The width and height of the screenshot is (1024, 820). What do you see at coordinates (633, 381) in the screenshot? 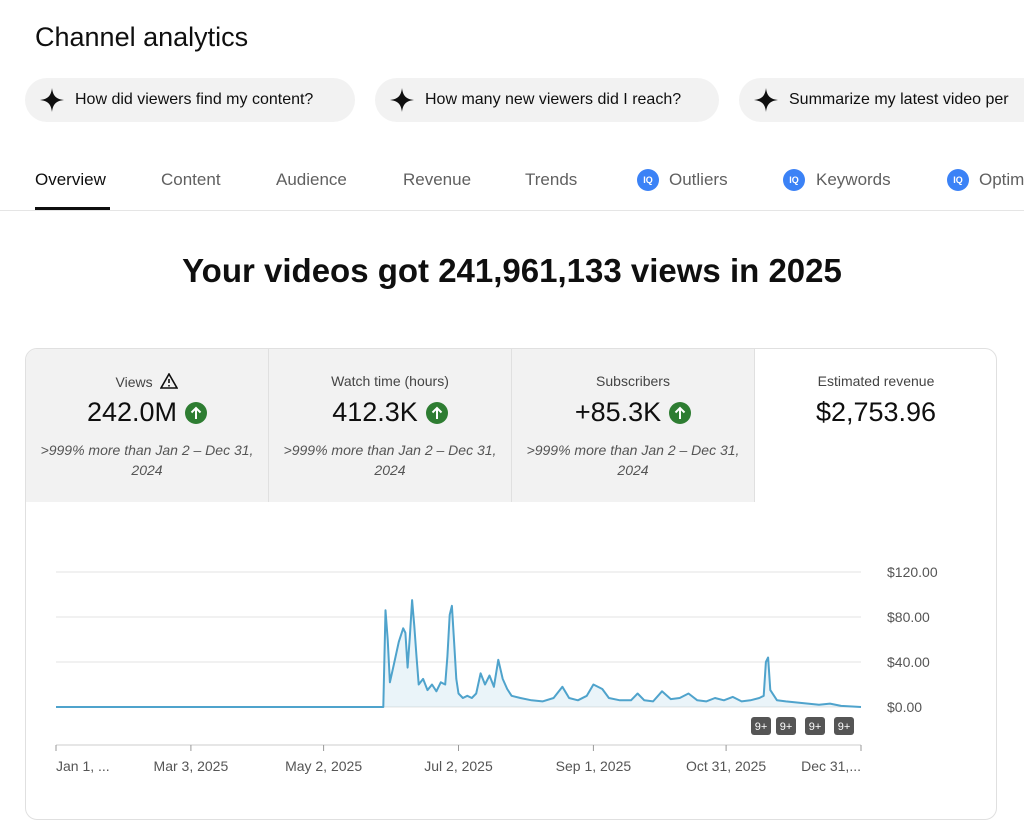
I see `metric-label: Subscribers` at bounding box center [633, 381].